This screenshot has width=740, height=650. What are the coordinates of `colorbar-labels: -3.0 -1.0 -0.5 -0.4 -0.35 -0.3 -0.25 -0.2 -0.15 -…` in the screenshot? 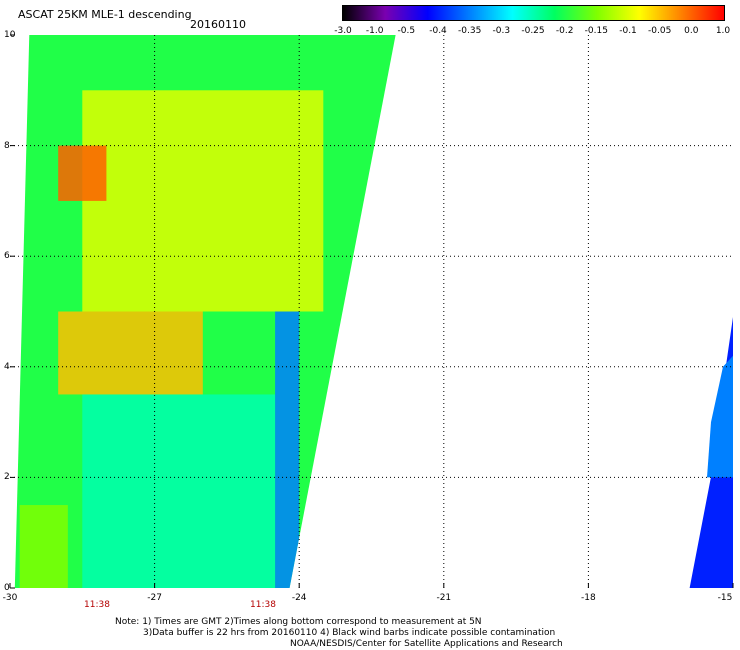 It's located at (532, 33).